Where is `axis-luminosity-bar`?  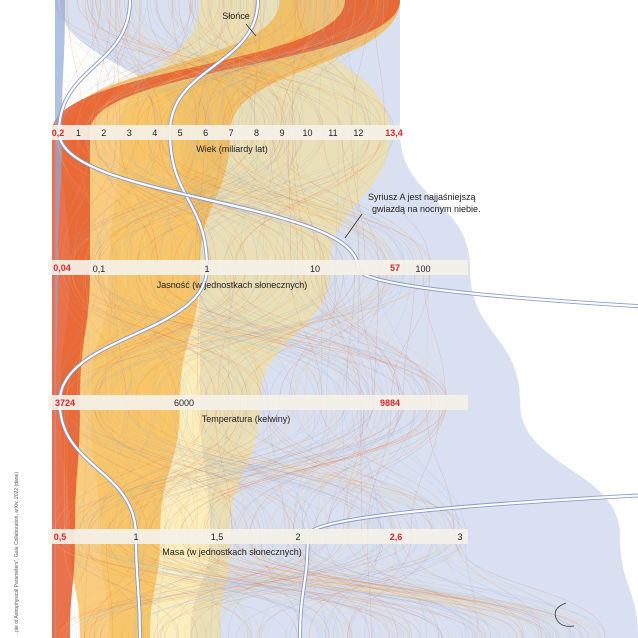 axis-luminosity-bar is located at coordinates (258, 267).